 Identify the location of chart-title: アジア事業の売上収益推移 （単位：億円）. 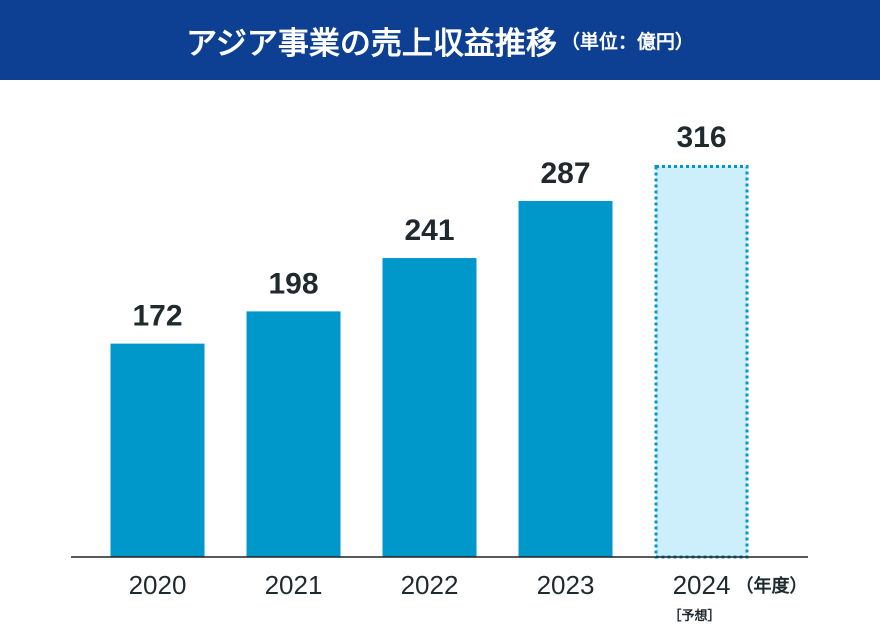
(440, 40).